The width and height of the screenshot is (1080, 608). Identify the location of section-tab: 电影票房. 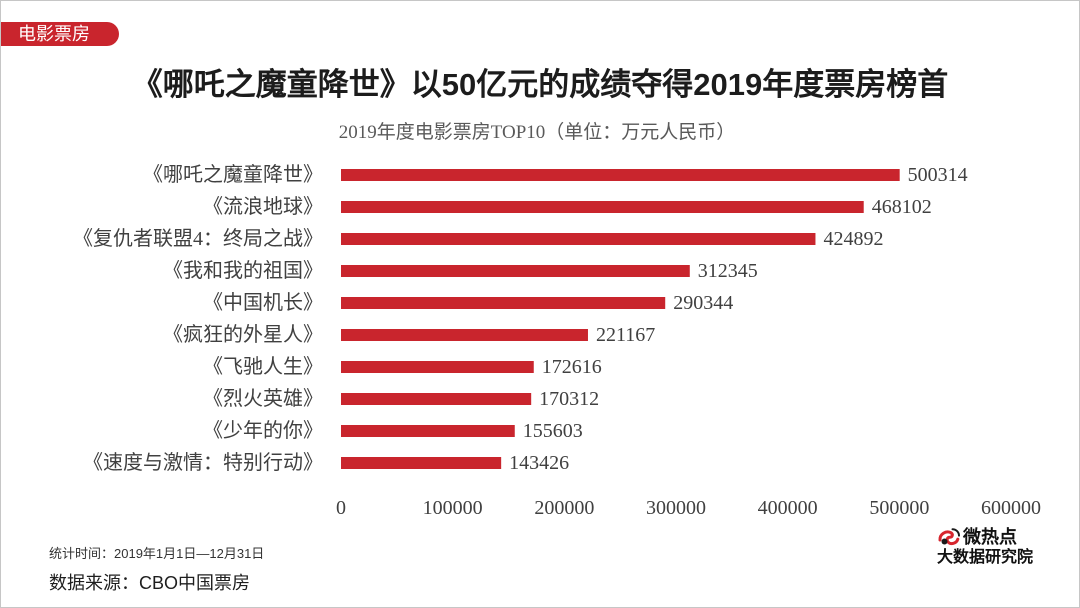
(60, 34).